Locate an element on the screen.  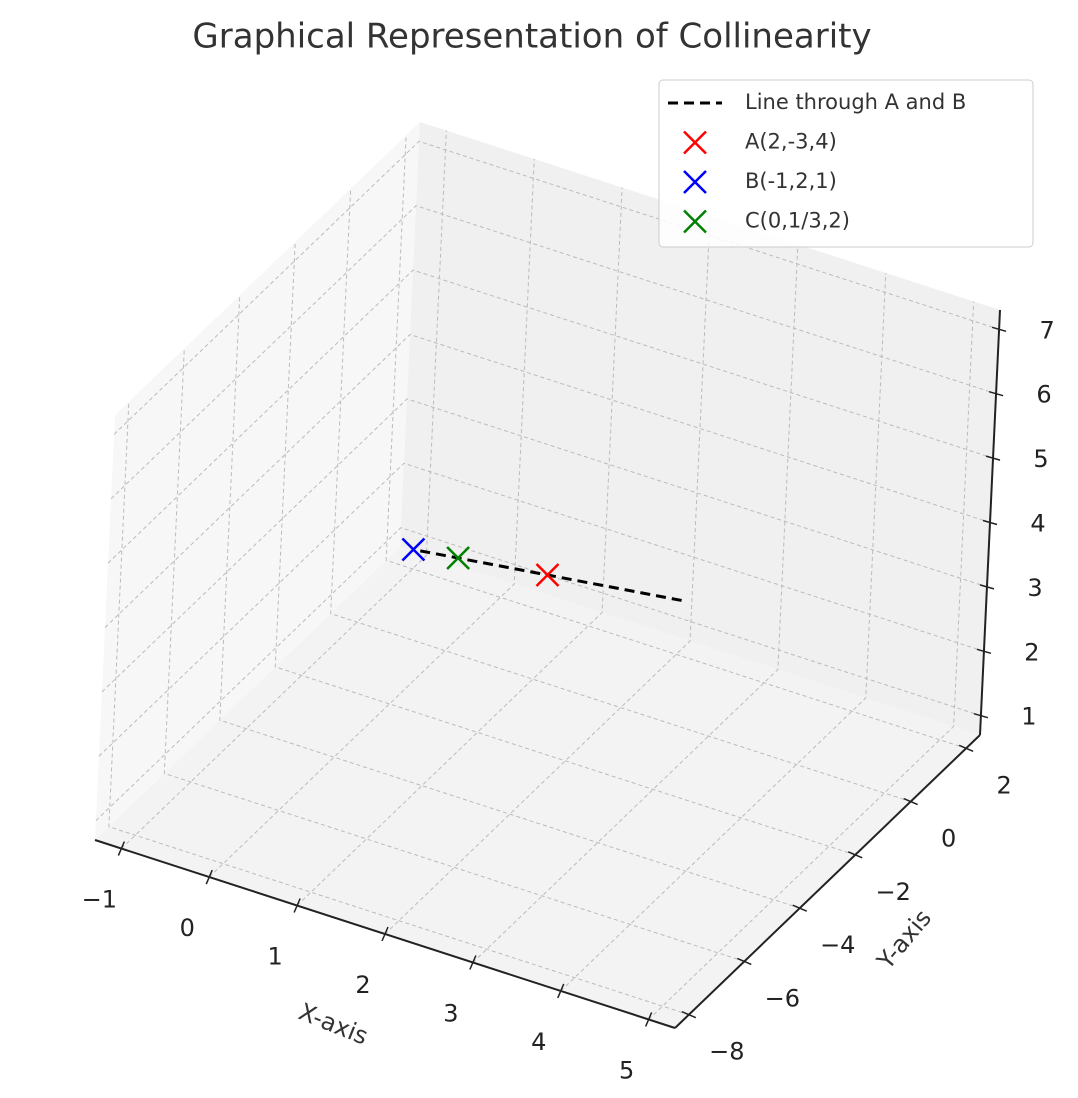
z-tick-label: 1 is located at coordinates (1028, 717).